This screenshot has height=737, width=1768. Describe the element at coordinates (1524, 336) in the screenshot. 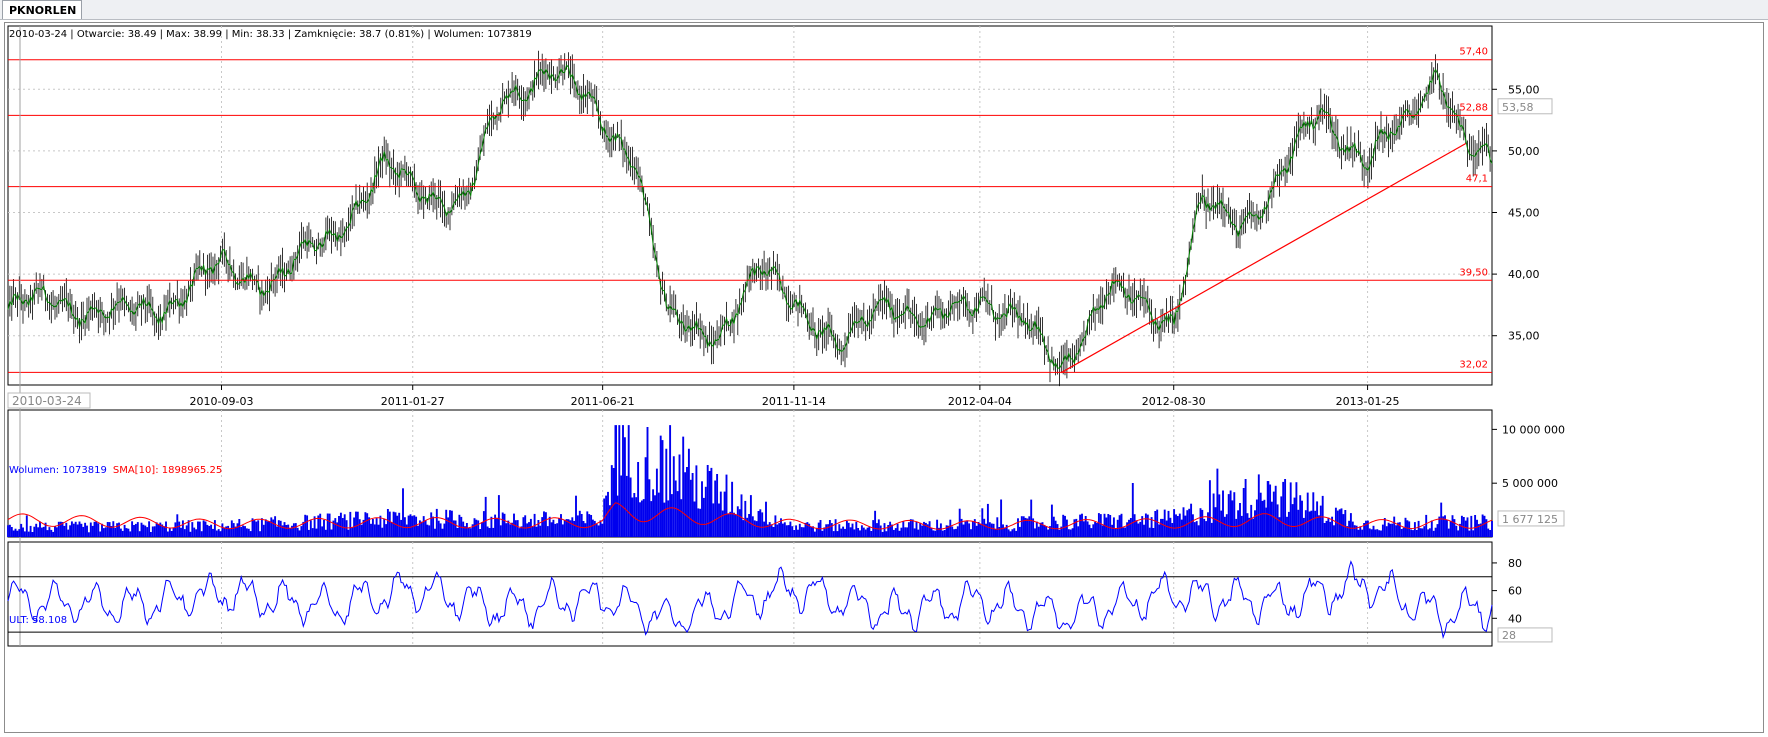

I see `y-tick-label: 35,00` at that location.